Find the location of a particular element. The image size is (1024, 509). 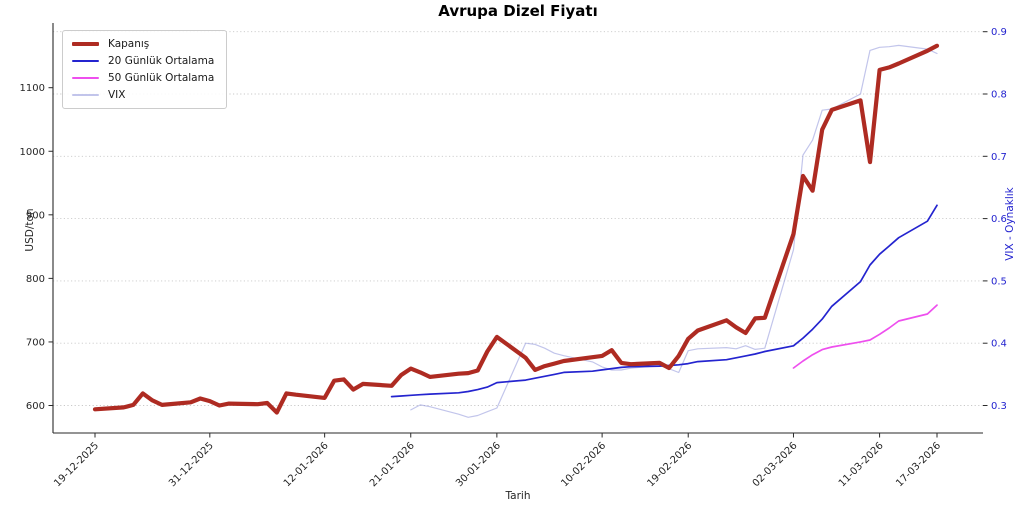

x-tick-label: 10-02-2026 is located at coordinates (583, 464).